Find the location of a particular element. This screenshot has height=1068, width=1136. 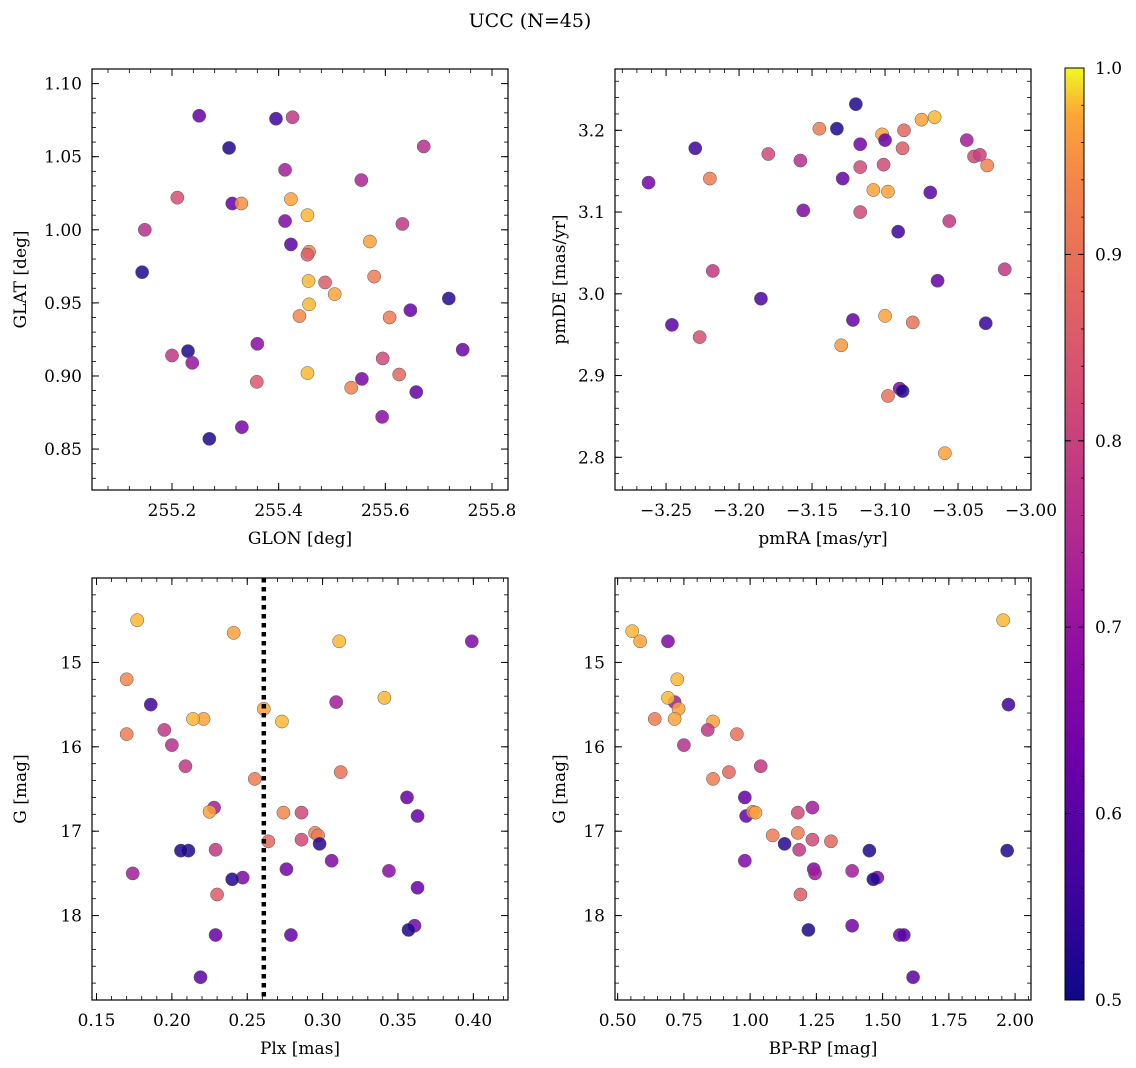

figure-title: UCC (N=45) is located at coordinates (530, 21).